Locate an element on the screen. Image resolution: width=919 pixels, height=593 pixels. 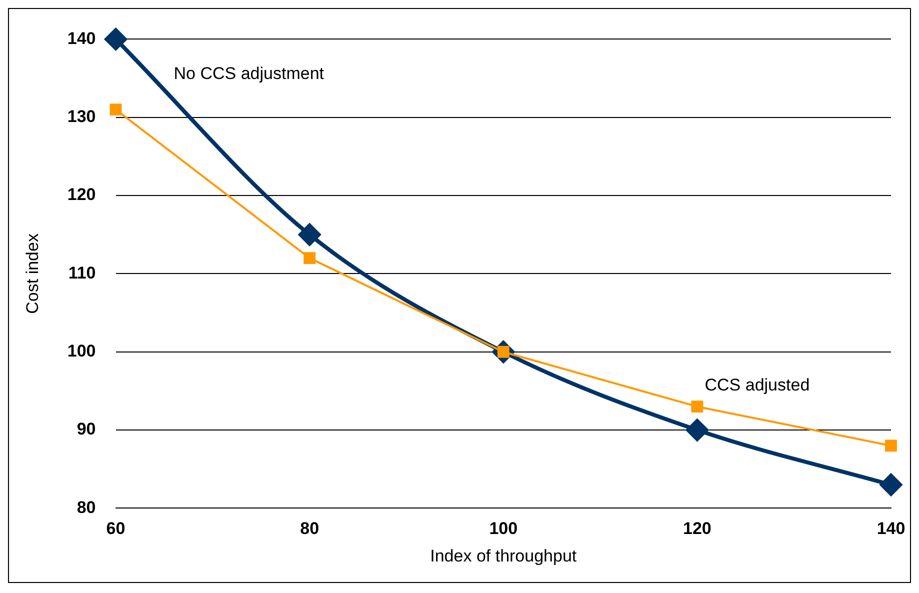
x-axis-title: Index of throughput is located at coordinates (503, 556).